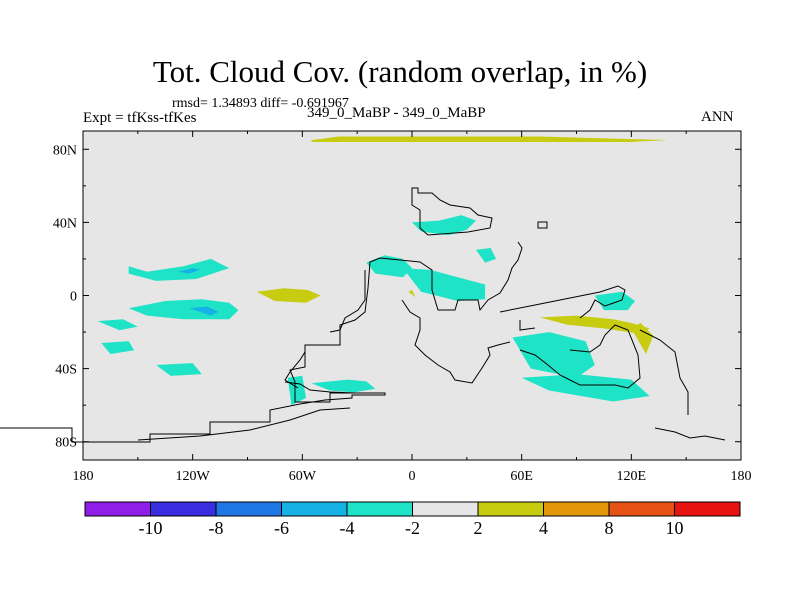  I want to click on colorbar-label-2: -6, so click(281, 528).